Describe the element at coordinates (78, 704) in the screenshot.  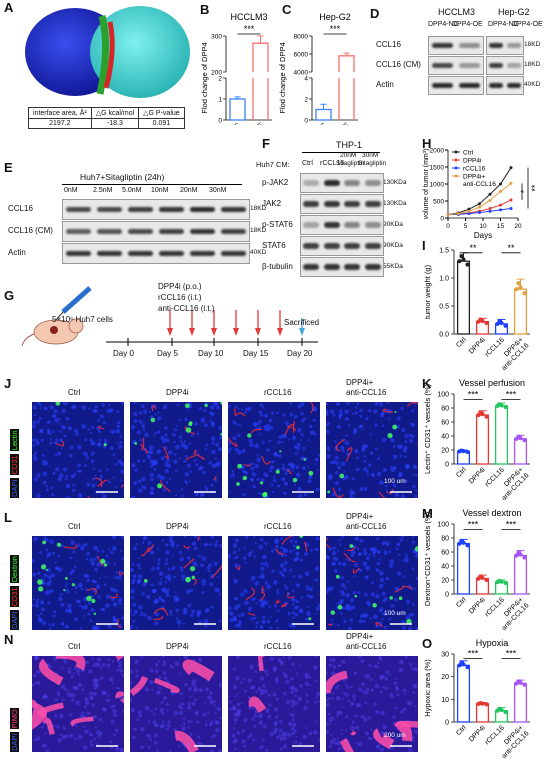
I see `micrograph` at that location.